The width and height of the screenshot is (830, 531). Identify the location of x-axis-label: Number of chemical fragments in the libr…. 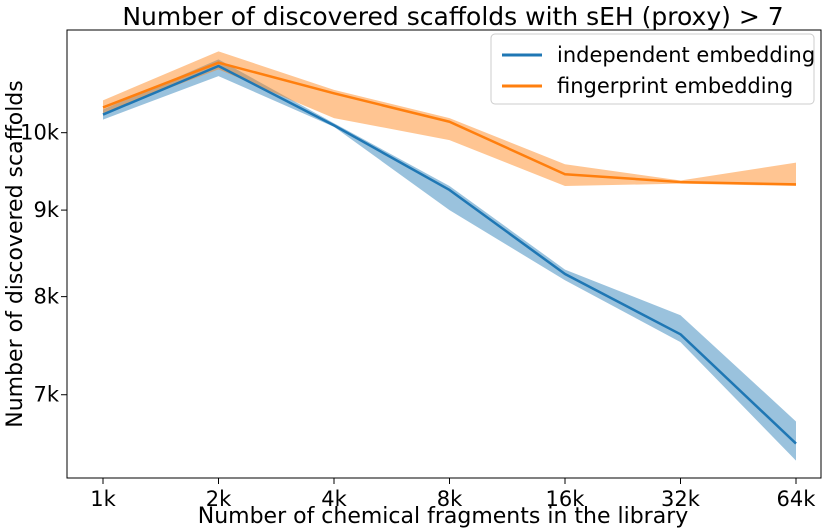
(443, 516).